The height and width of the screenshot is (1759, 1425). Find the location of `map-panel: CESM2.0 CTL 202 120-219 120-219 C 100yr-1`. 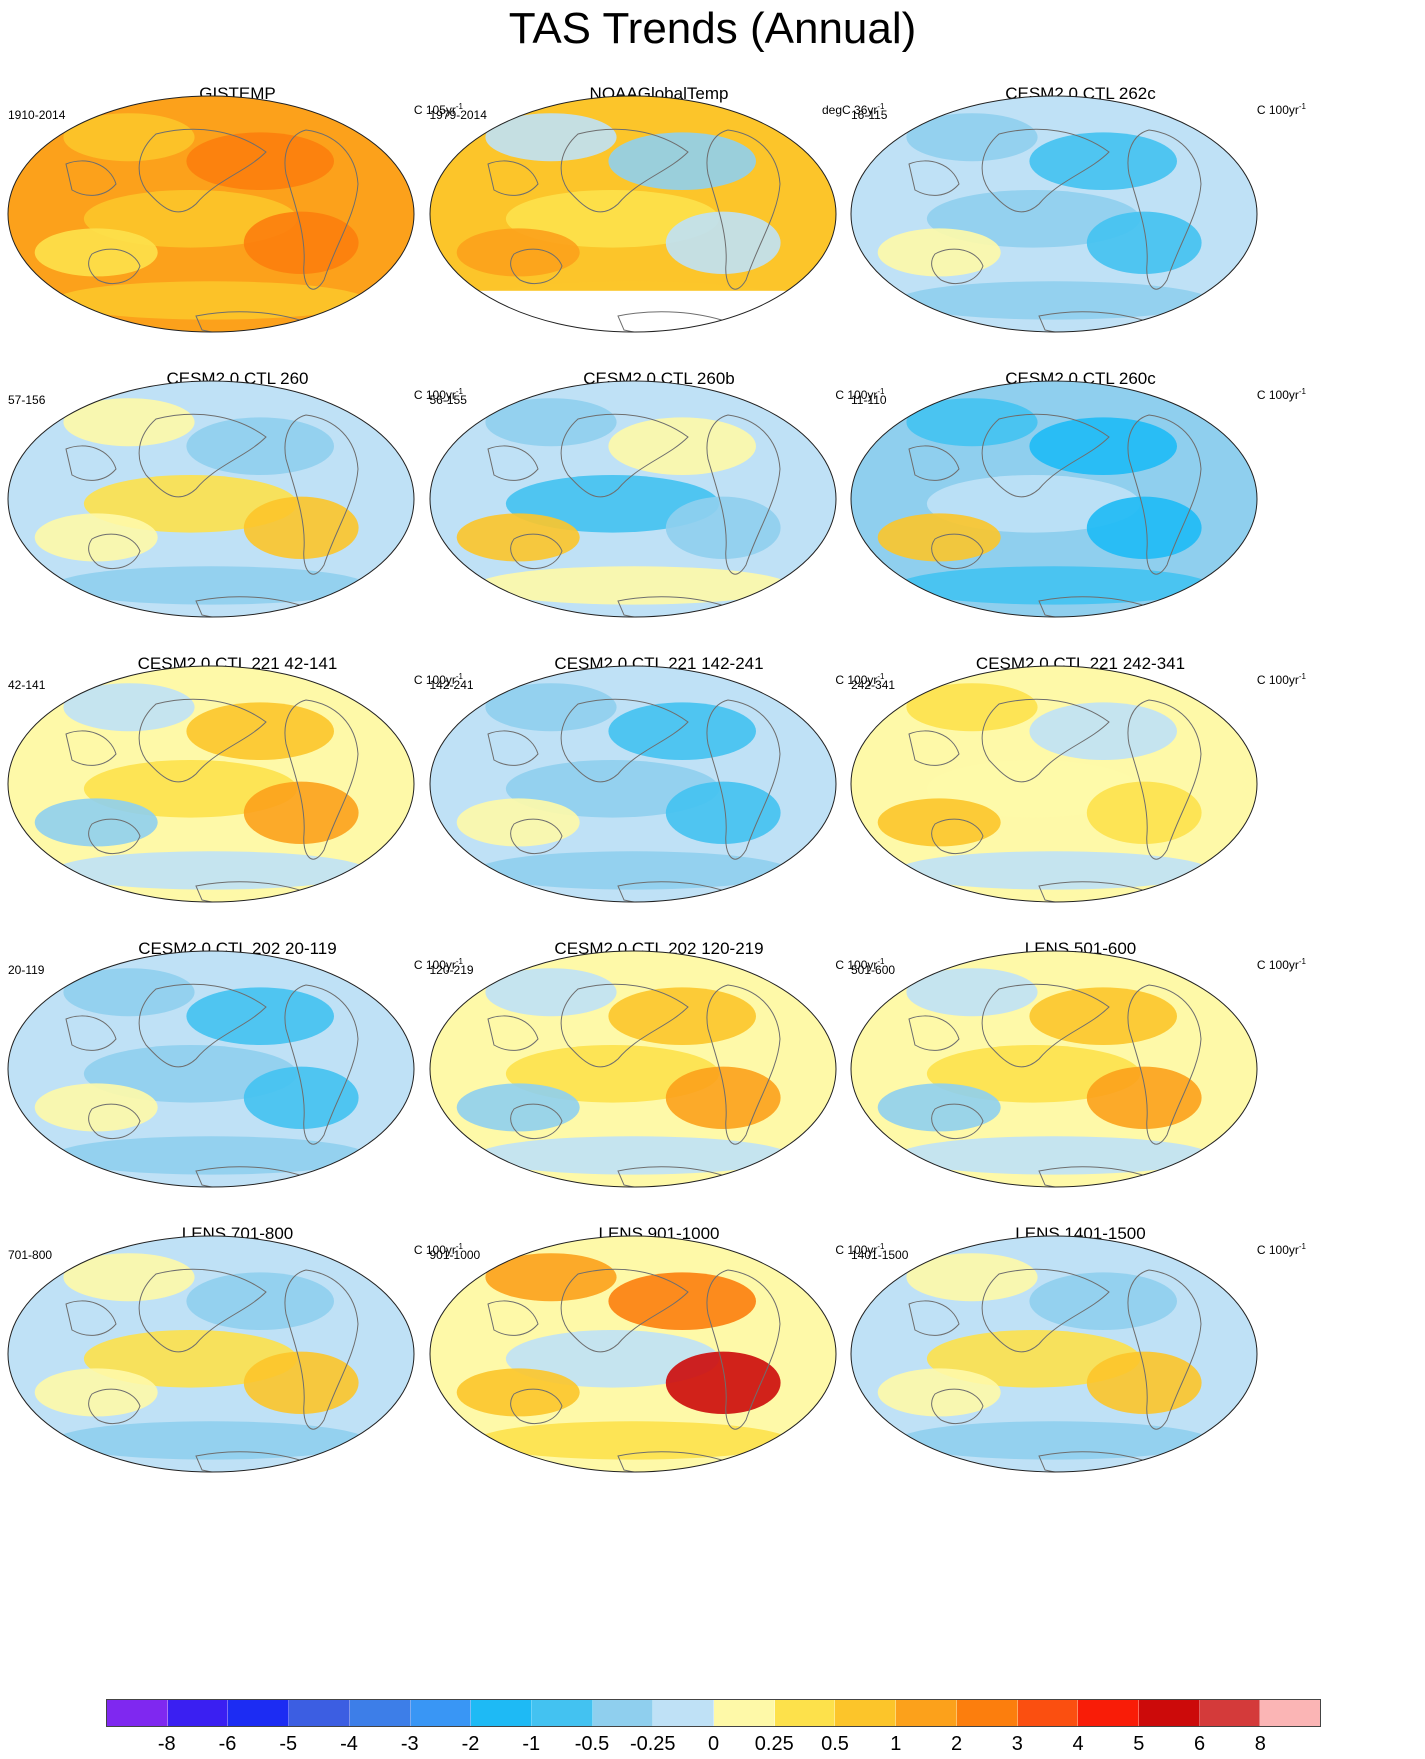

map-panel: CESM2.0 CTL 202 120-219 120-219 C 100yr-1 is located at coordinates (659, 1099).